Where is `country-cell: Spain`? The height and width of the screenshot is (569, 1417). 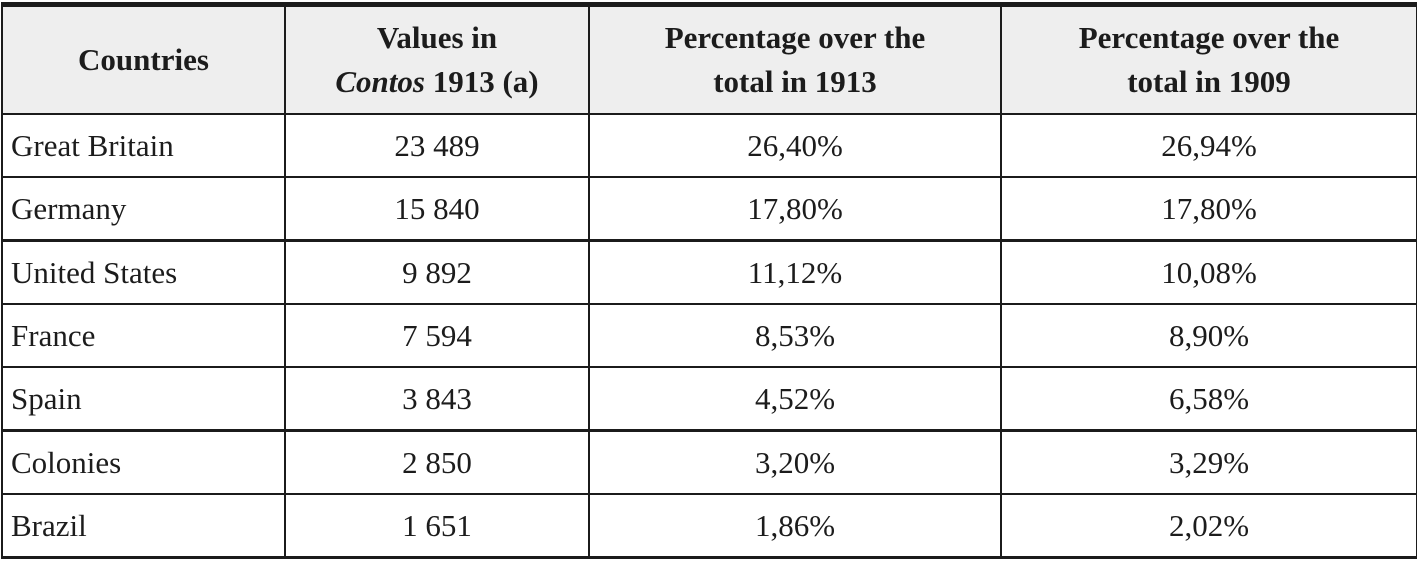
country-cell: Spain is located at coordinates (143, 399).